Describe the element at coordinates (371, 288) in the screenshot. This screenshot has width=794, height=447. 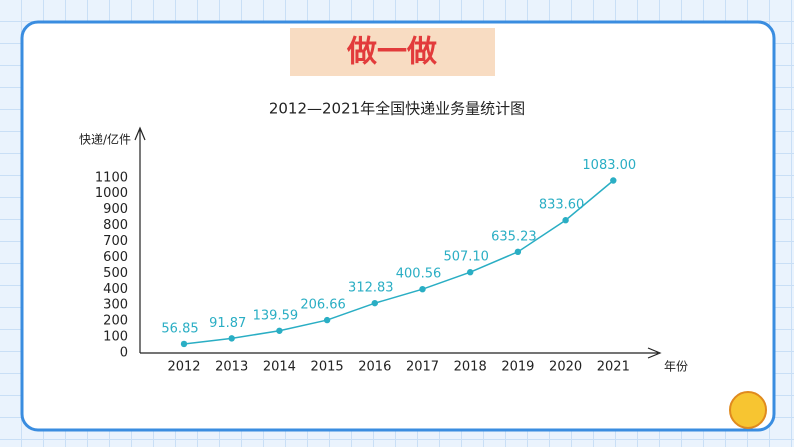
I see `data-label: 312.83` at that location.